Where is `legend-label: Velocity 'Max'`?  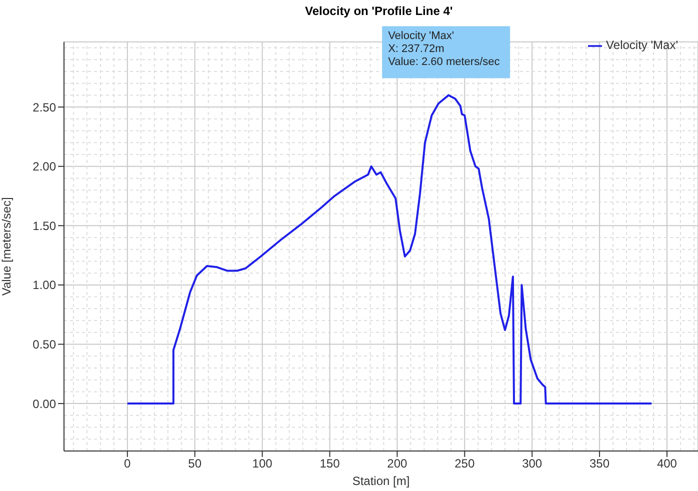
legend-label: Velocity 'Max' is located at coordinates (642, 45).